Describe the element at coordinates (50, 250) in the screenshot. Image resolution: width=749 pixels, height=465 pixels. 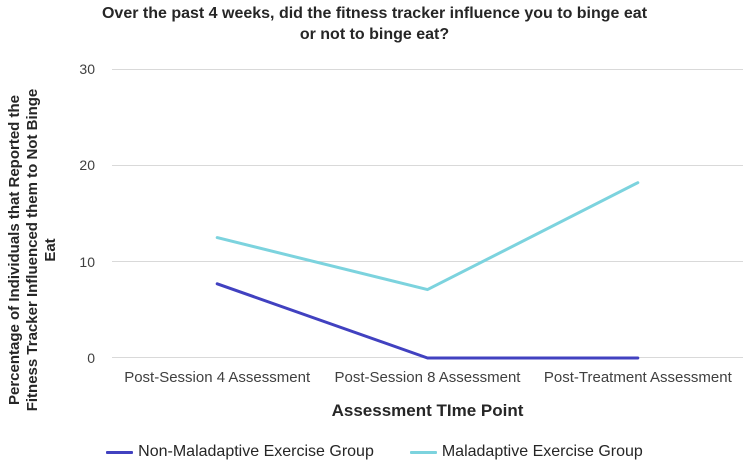
I see `y-axis-title-line-3: Eat` at that location.